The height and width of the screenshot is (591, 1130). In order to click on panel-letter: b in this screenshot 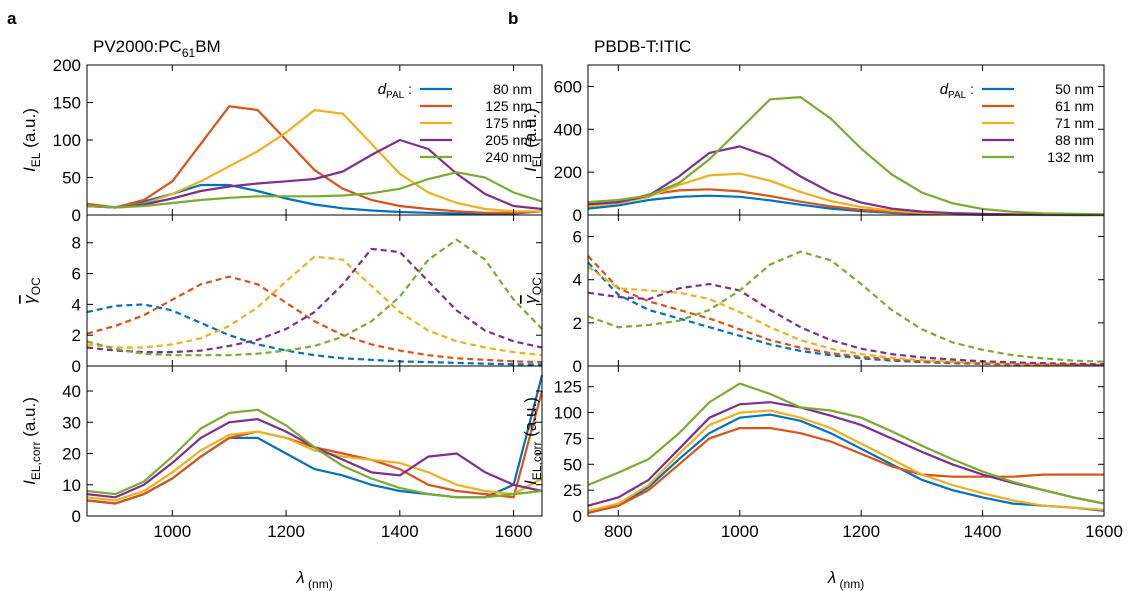, I will do `click(513, 18)`.